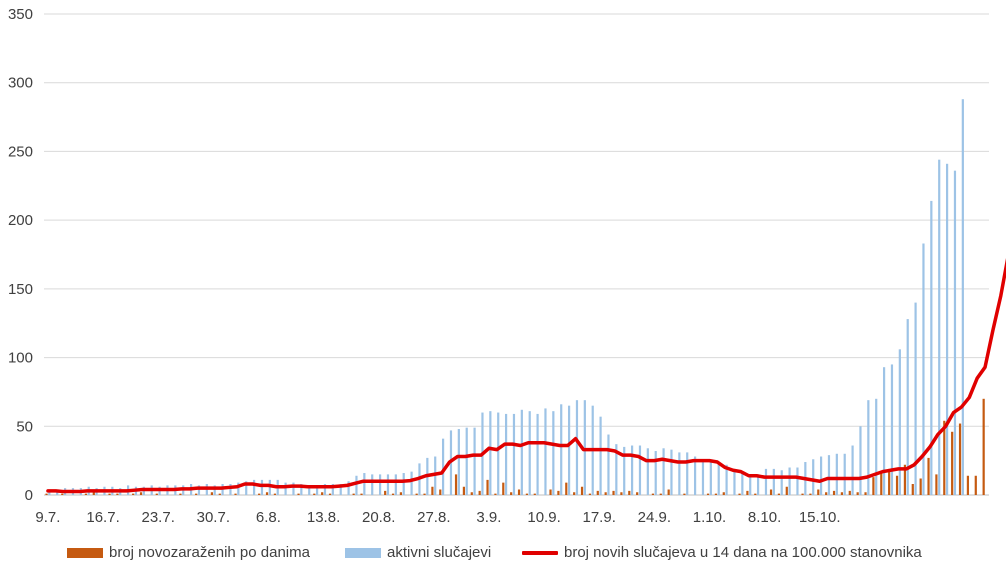 The width and height of the screenshot is (1006, 571). I want to click on x-tick-label: 17.9., so click(599, 517).